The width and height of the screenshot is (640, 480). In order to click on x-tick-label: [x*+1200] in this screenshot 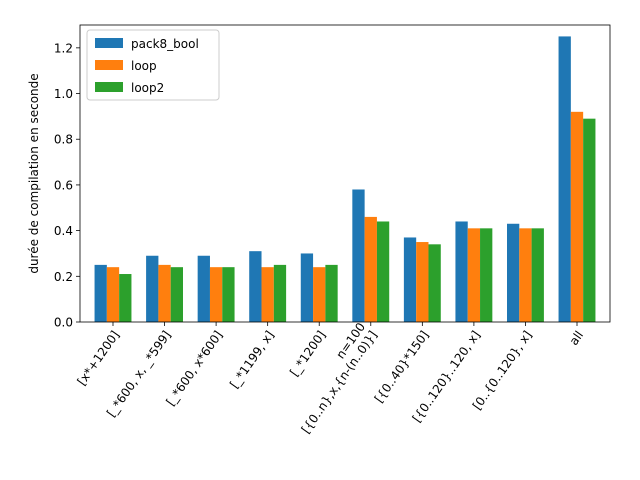, I will do `click(99, 358)`.